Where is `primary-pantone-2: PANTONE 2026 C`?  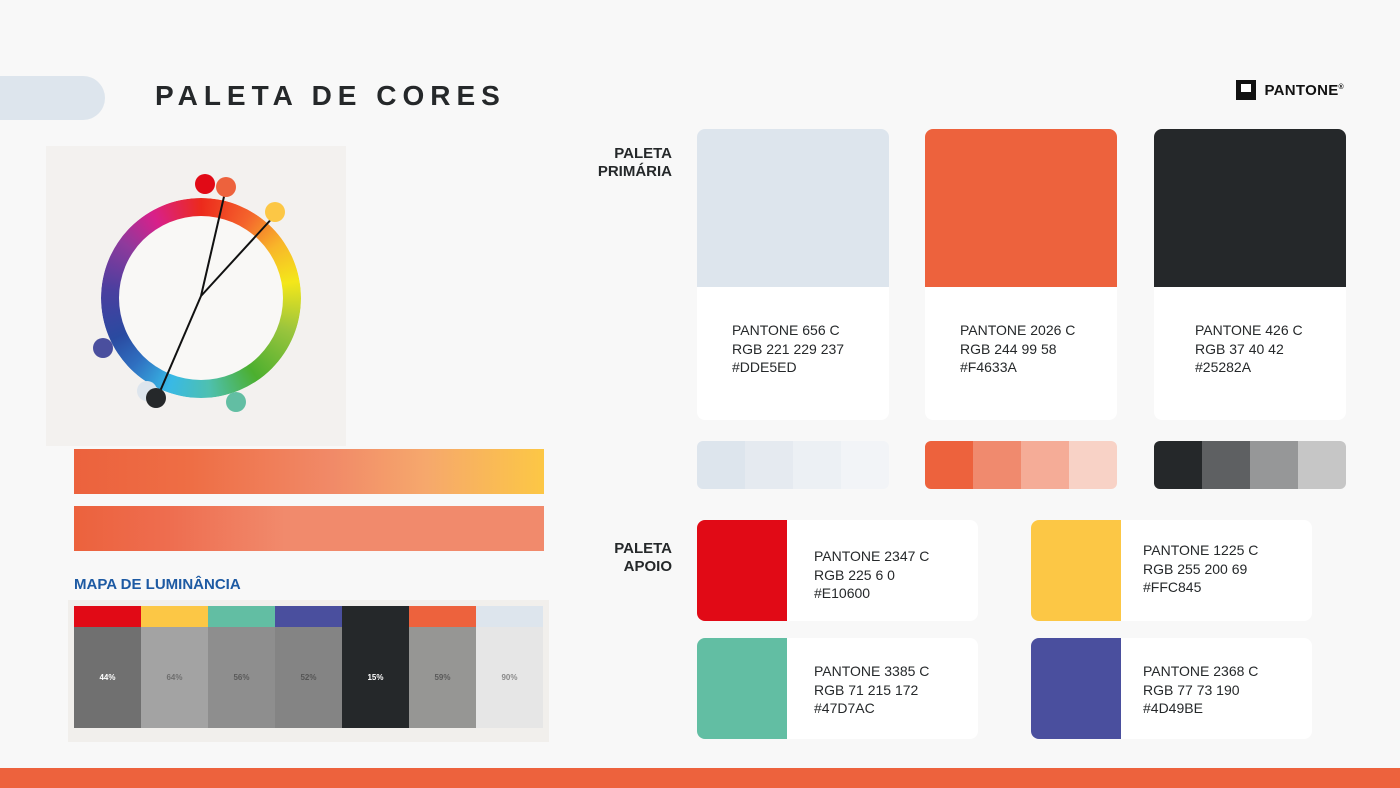 primary-pantone-2: PANTONE 2026 C is located at coordinates (1018, 330).